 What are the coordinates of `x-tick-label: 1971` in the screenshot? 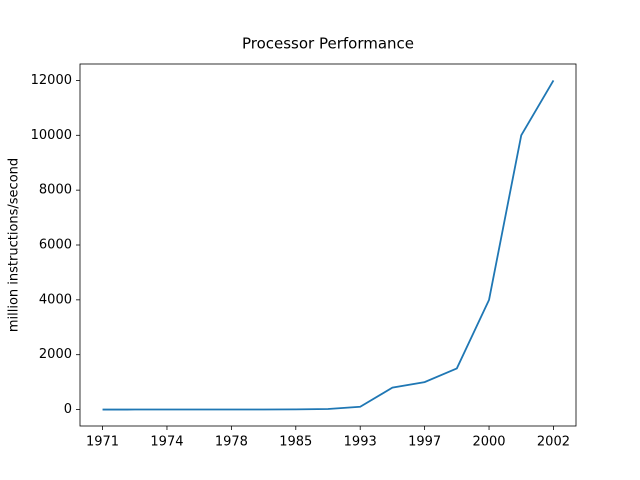 It's located at (102, 442).